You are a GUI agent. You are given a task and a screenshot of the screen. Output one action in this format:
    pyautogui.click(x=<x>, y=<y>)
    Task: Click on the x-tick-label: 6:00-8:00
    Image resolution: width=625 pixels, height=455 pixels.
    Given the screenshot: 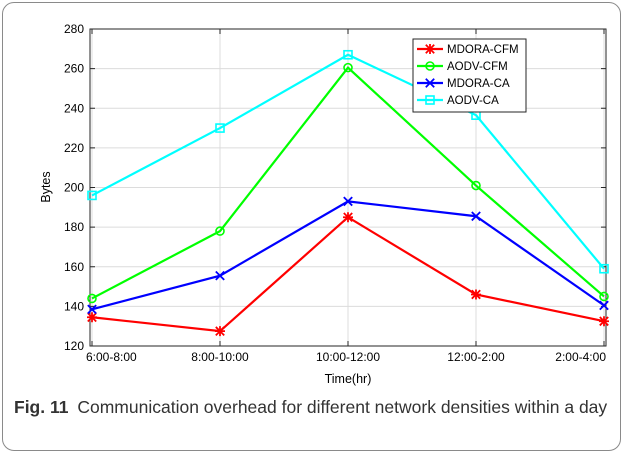 What is the action you would take?
    pyautogui.click(x=111, y=357)
    